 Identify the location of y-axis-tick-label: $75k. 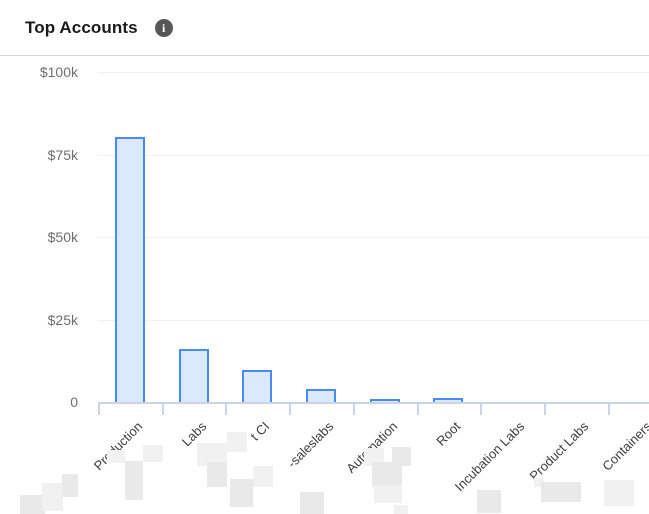
(62, 154).